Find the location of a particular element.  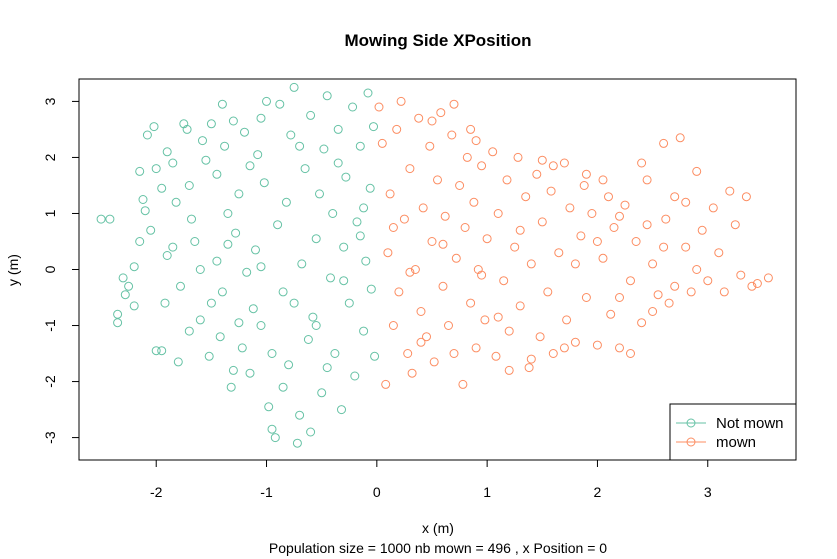

x-axis: -2 -1 0 1 2 3 is located at coordinates (431, 479).